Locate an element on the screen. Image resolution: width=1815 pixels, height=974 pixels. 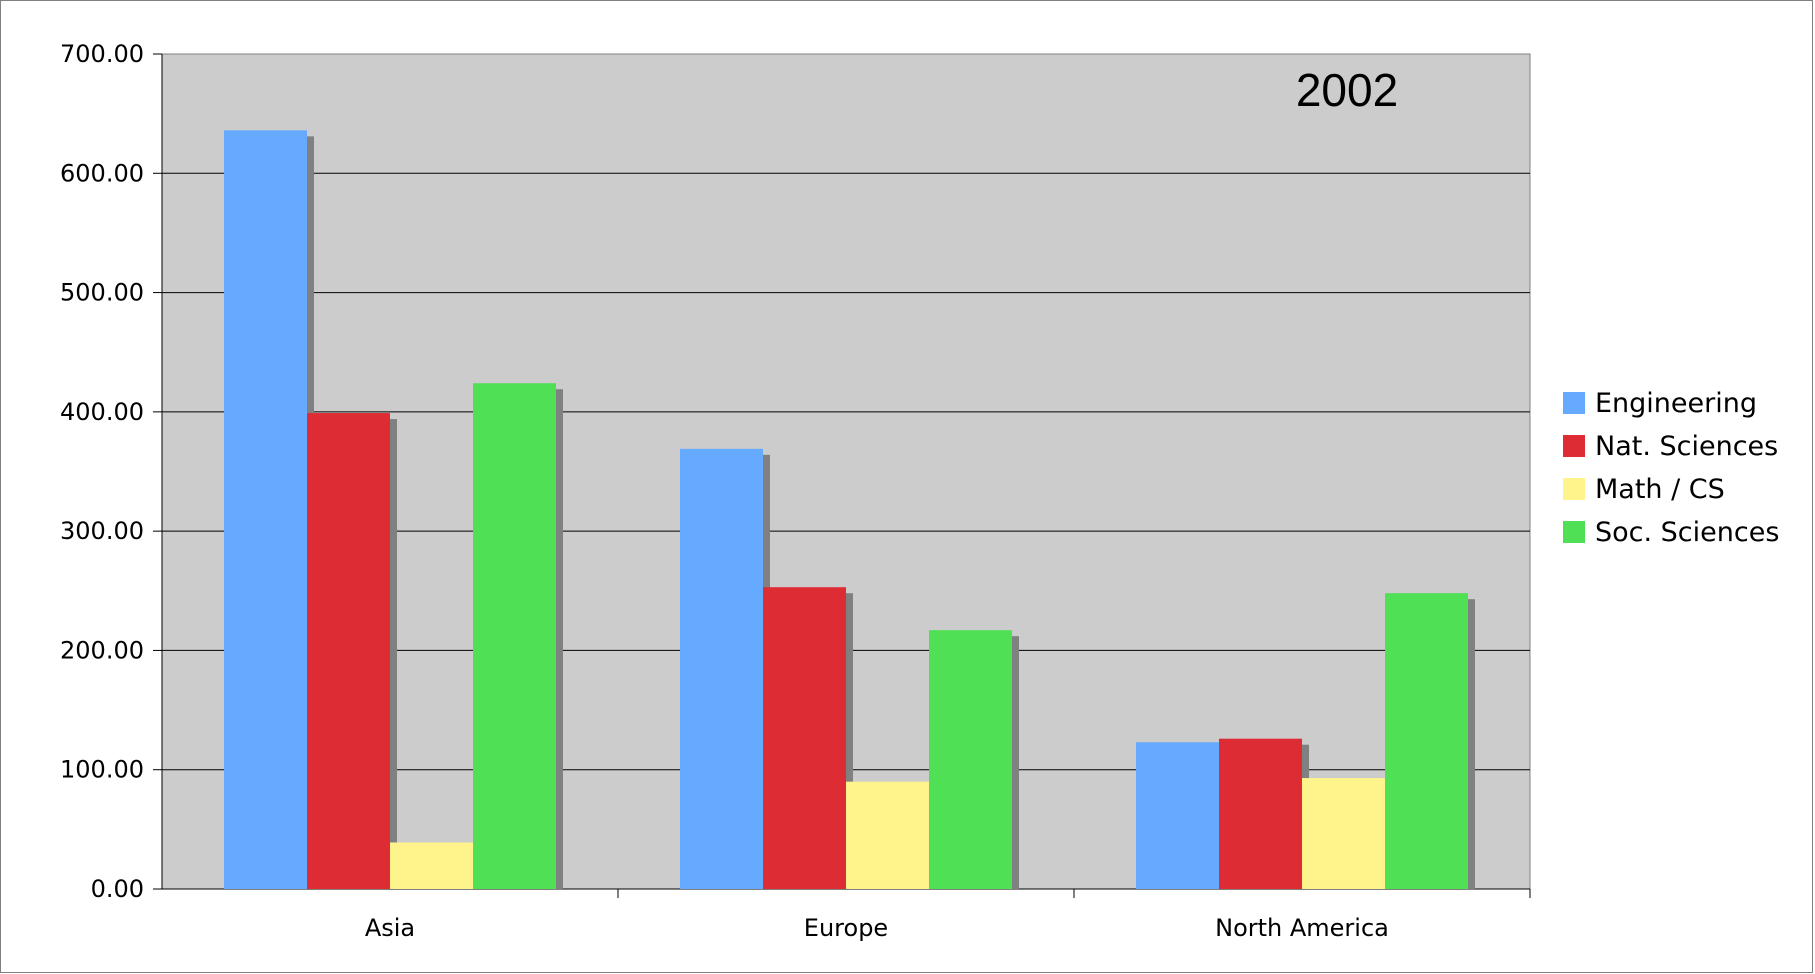
y-tick-label: 100.00 is located at coordinates (102, 770).